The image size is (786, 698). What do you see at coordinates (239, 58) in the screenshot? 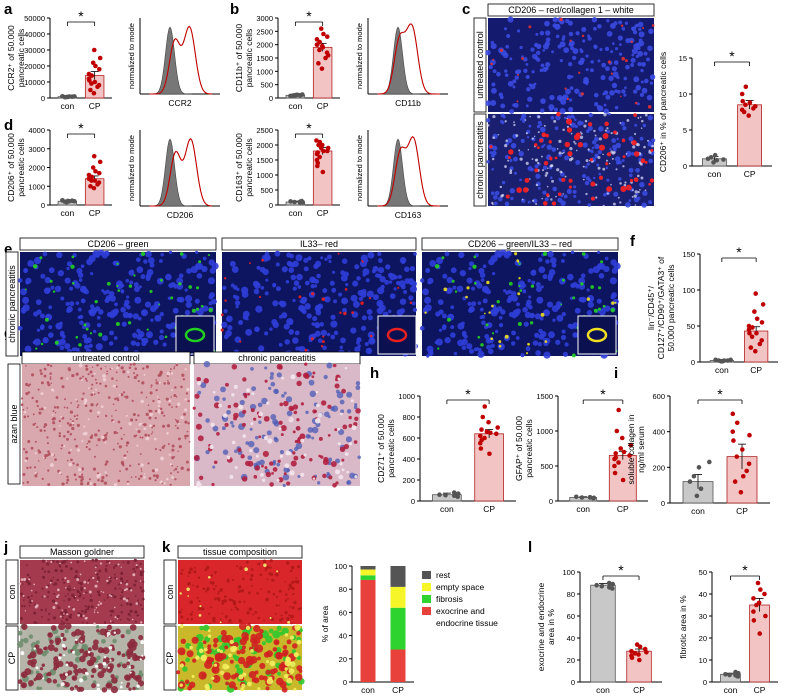
I see `y-axis-label: CD11b⁺ of 50.000` at bounding box center [239, 58].